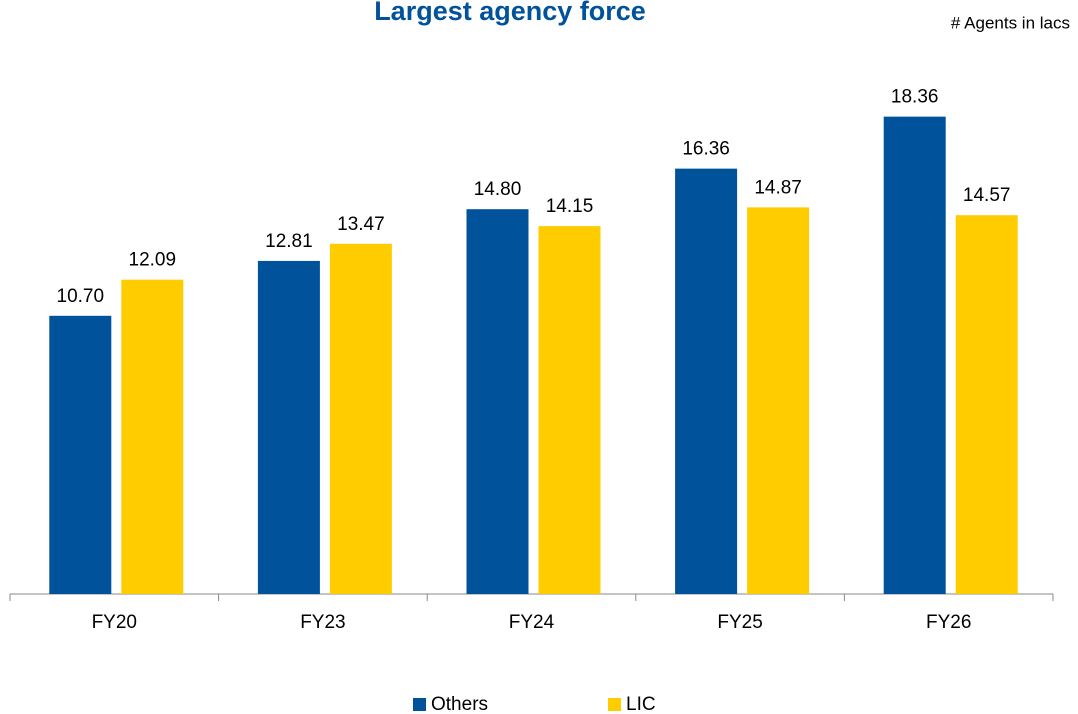 This screenshot has width=1078, height=714. Describe the element at coordinates (915, 97) in the screenshot. I see `value-label: 18.36` at that location.